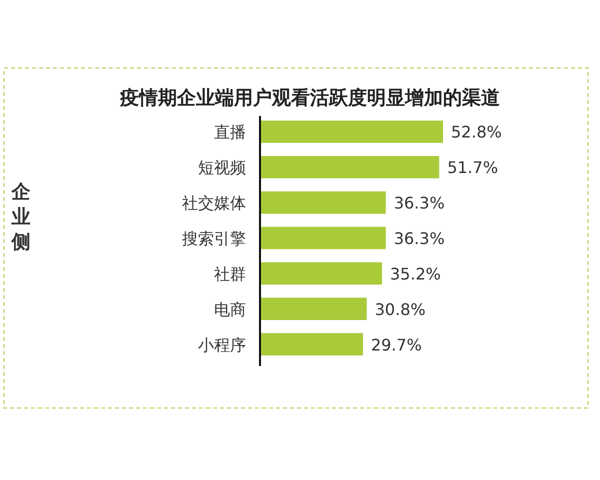 This screenshot has width=600, height=480. What do you see at coordinates (214, 238) in the screenshot?
I see `y-tick-label: 搜索引擎` at bounding box center [214, 238].